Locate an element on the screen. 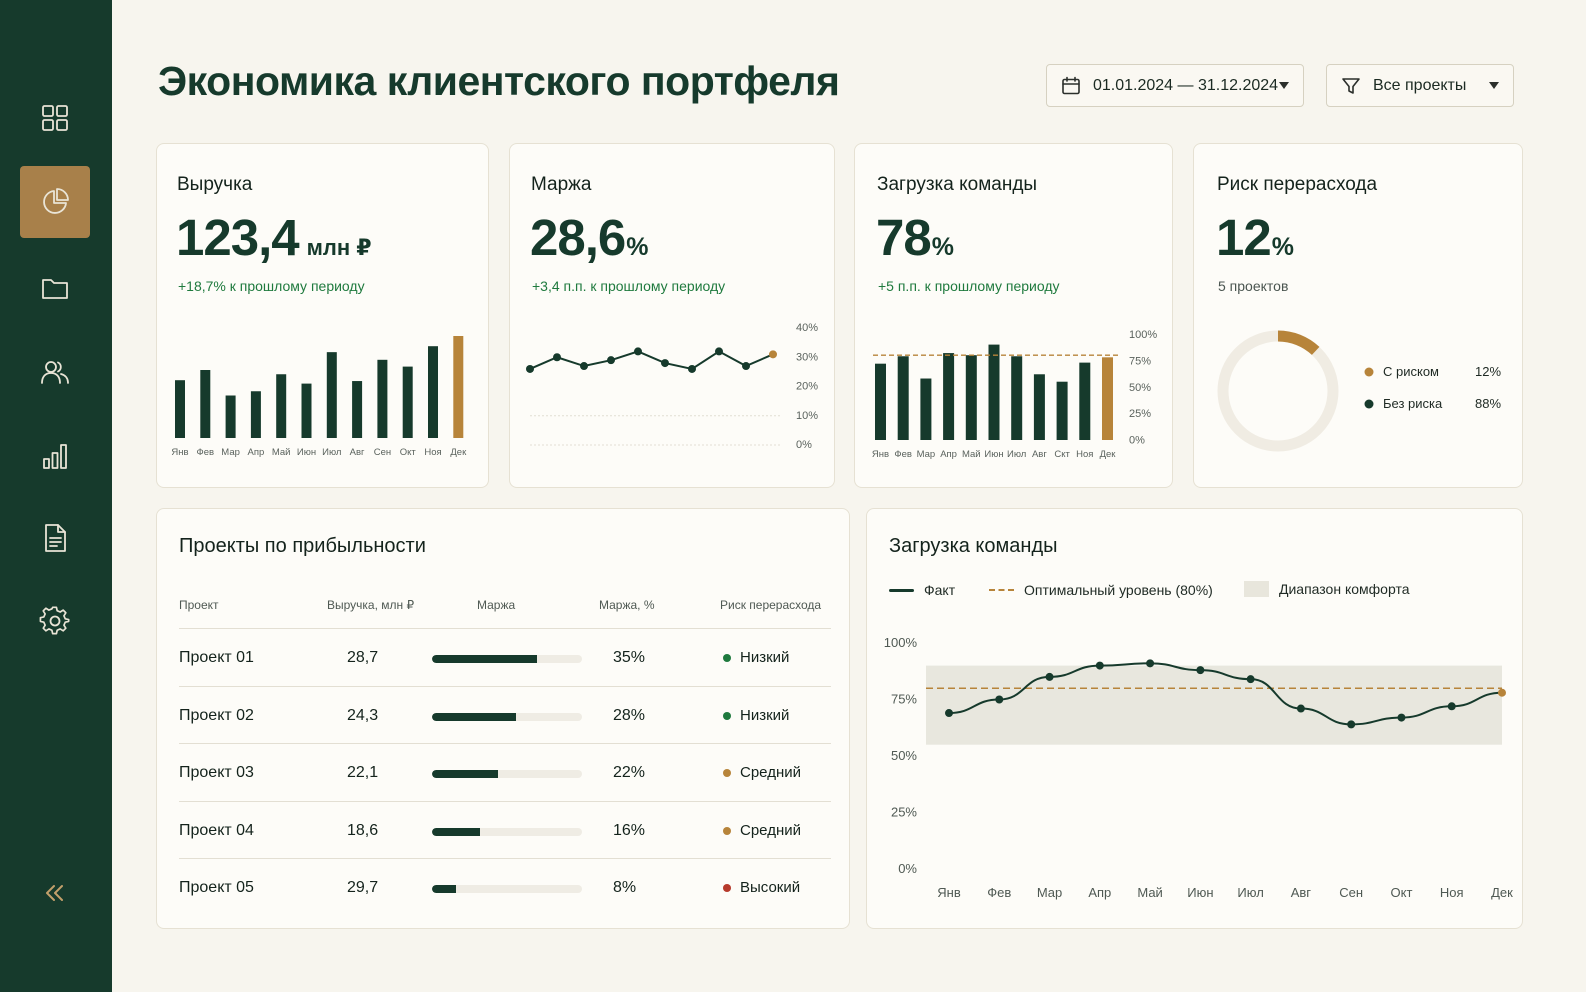 This screenshot has width=1586, height=992. project-revenue: 18,6 is located at coordinates (363, 830).